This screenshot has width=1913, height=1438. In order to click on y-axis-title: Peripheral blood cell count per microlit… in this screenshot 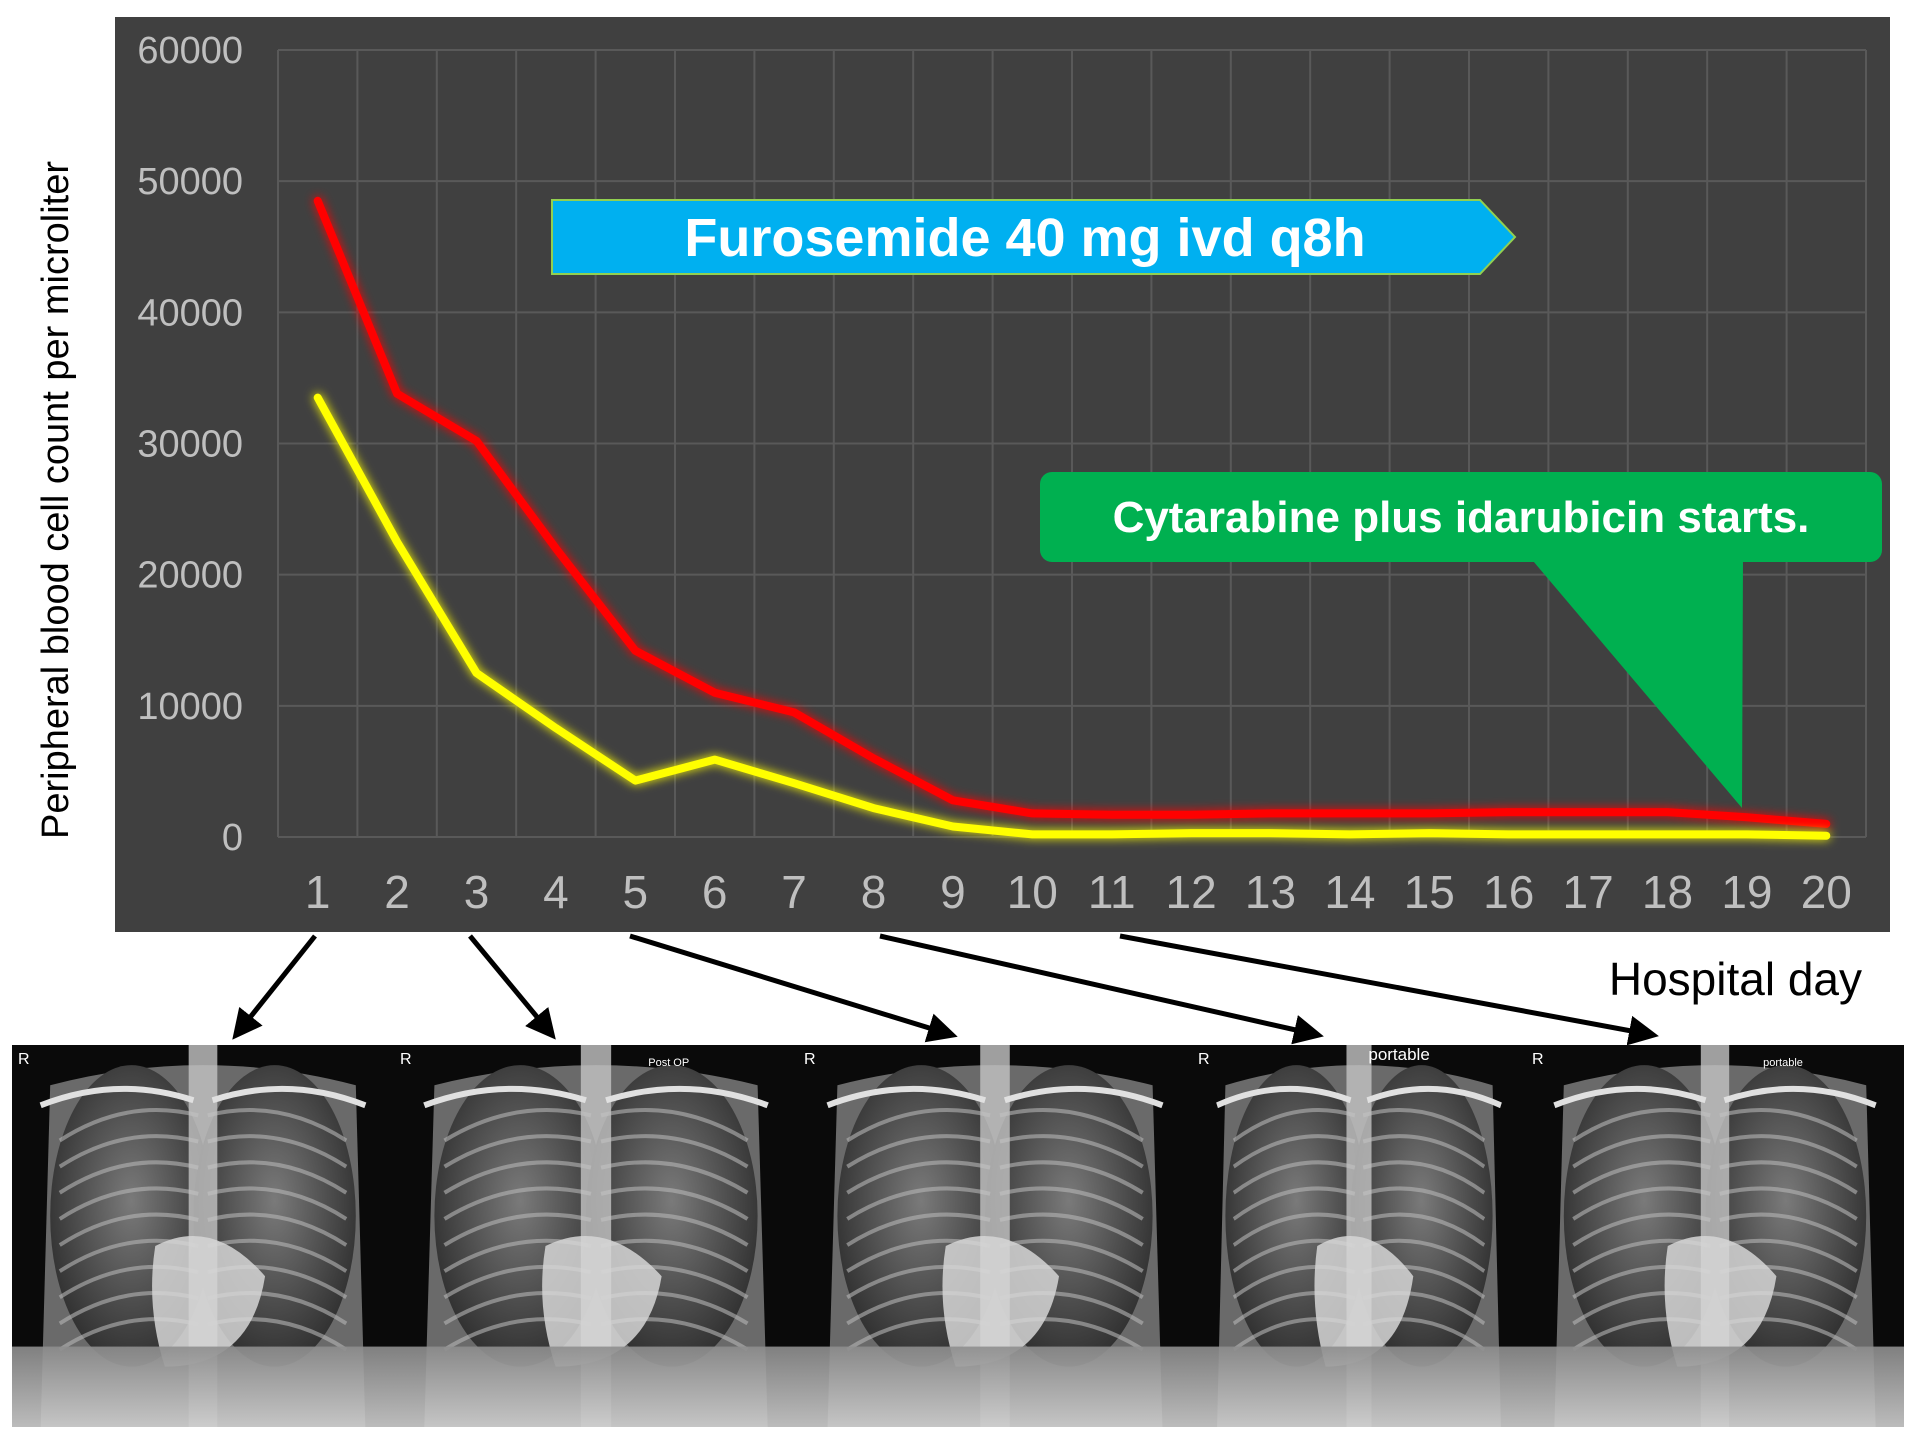, I will do `click(56, 500)`.